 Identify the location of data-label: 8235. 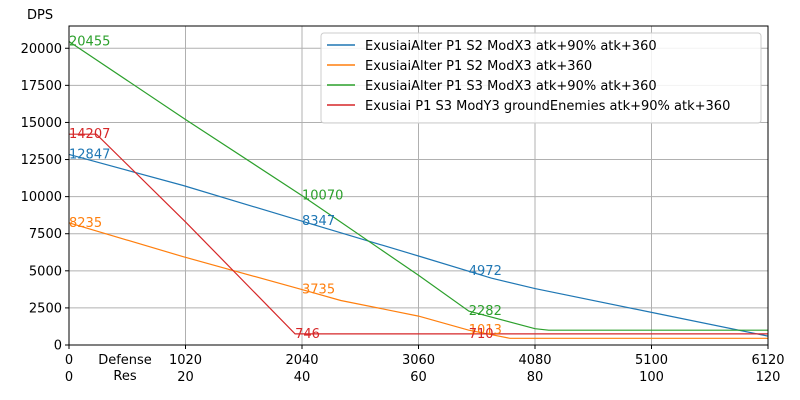
(85, 223).